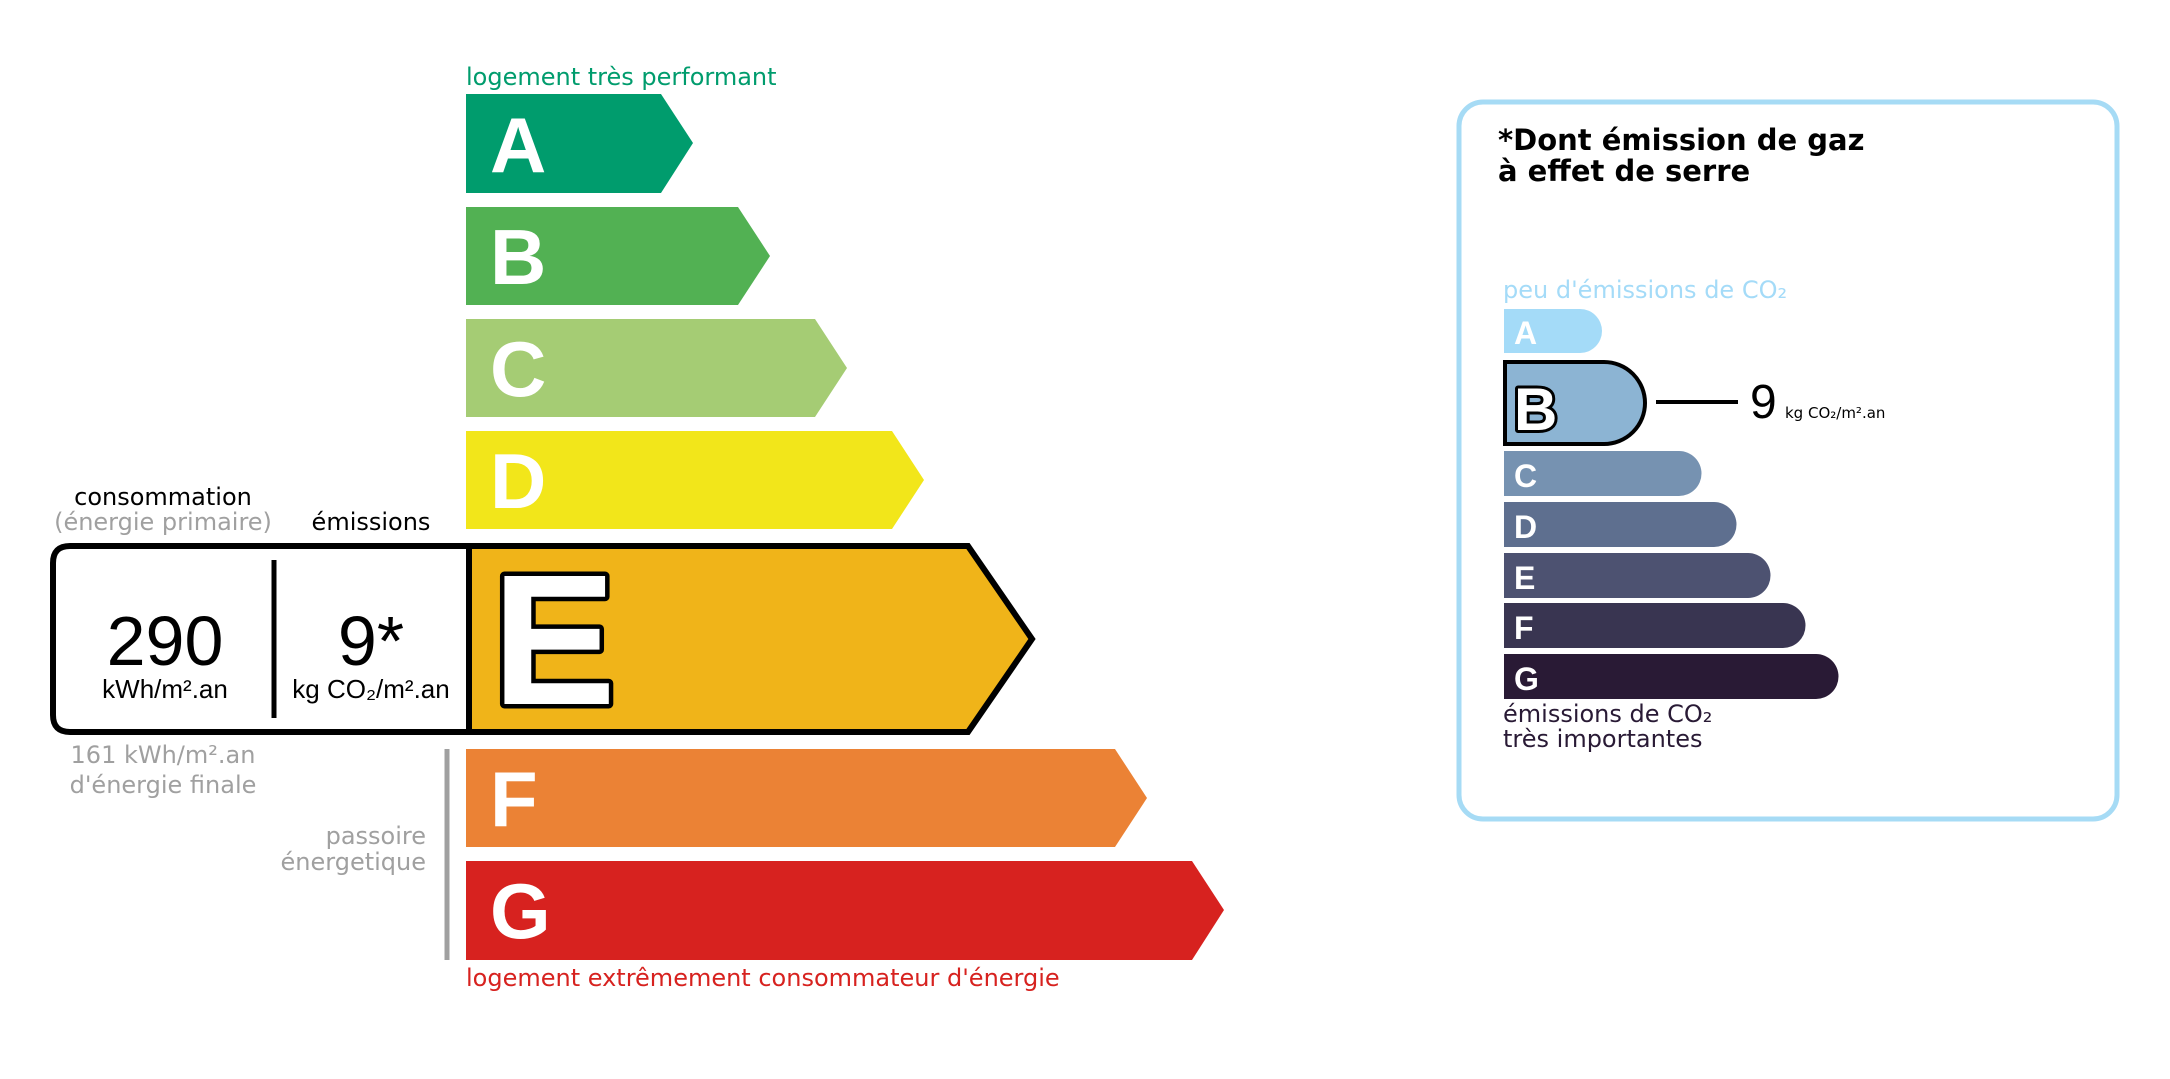  I want to click on energy-arrow-e, so click(751, 639).